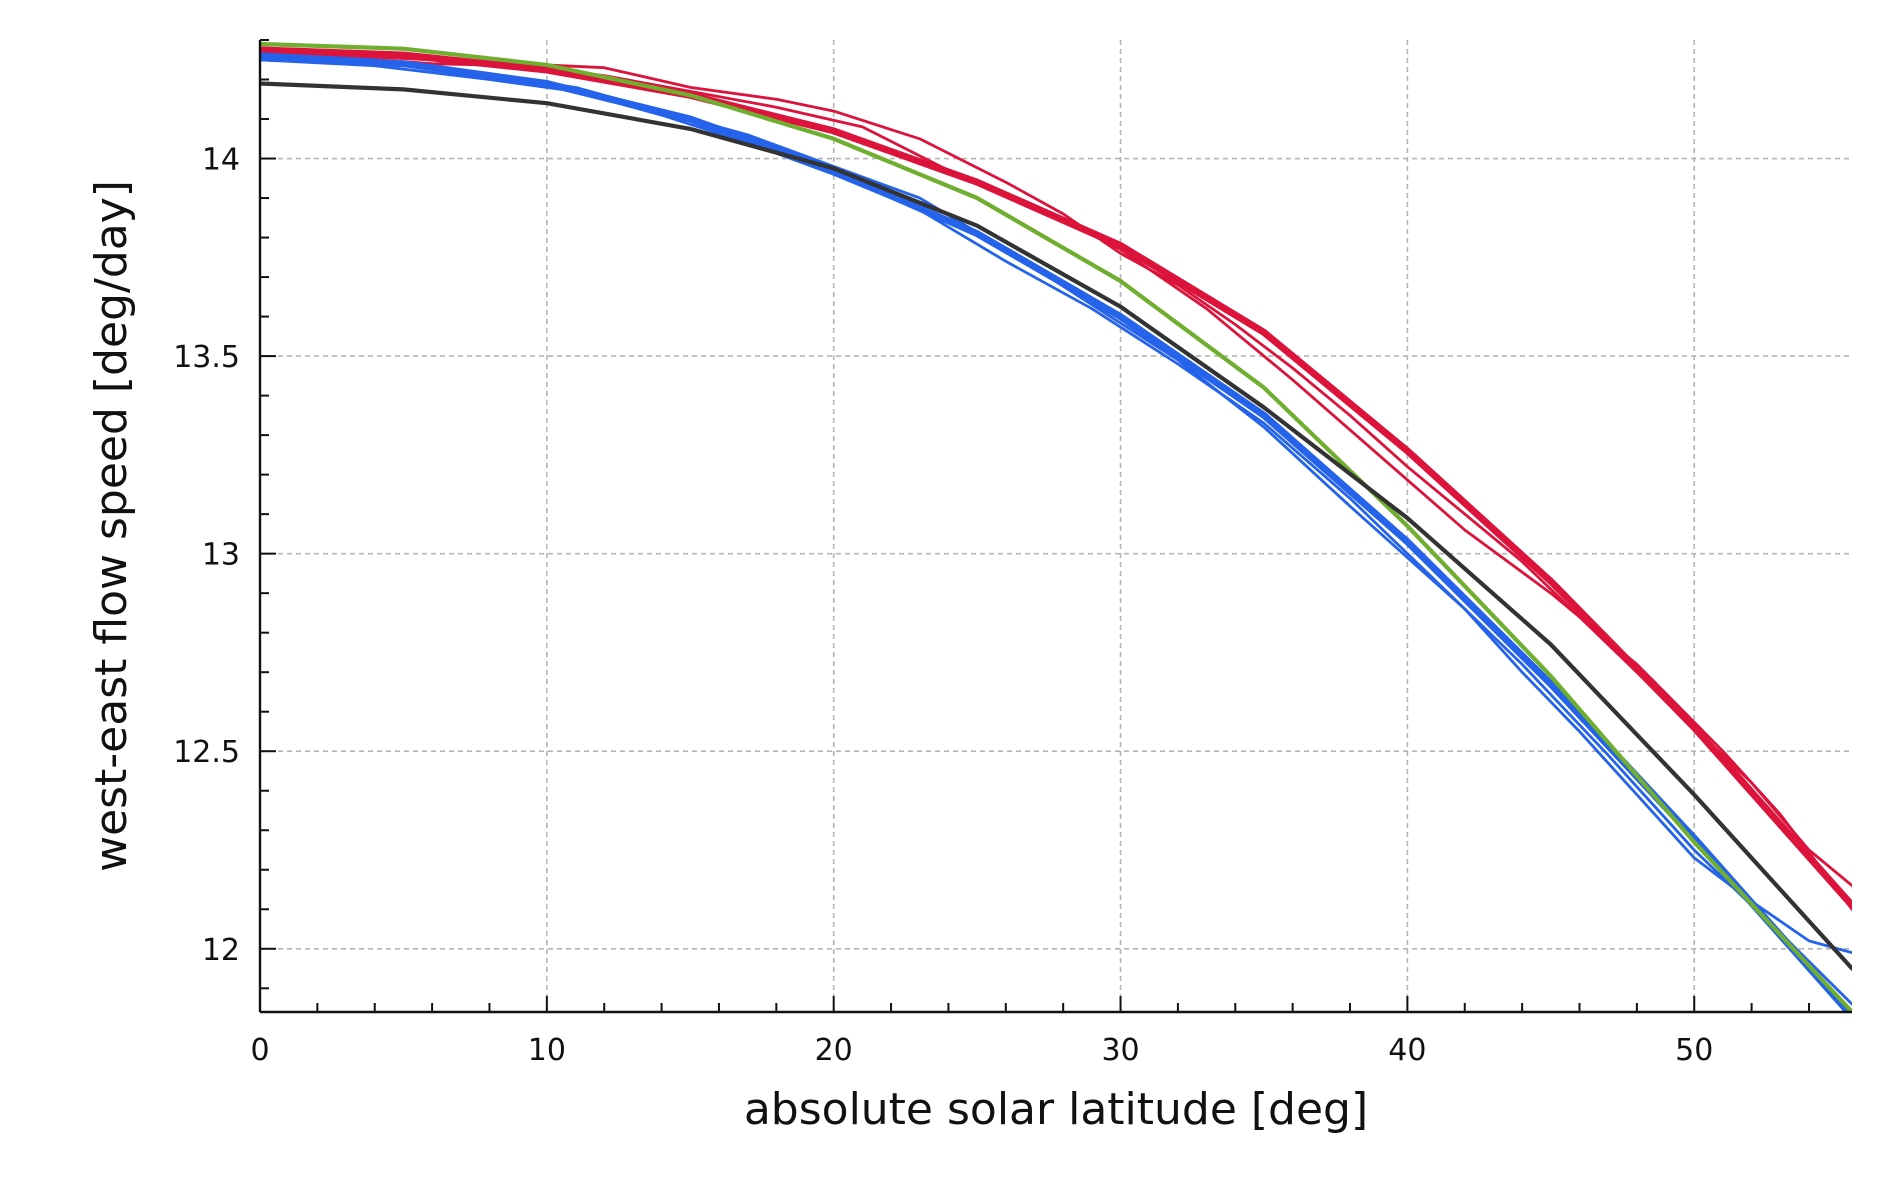 The height and width of the screenshot is (1204, 1890). Describe the element at coordinates (221, 950) in the screenshot. I see `y-tick-label: 12` at that location.